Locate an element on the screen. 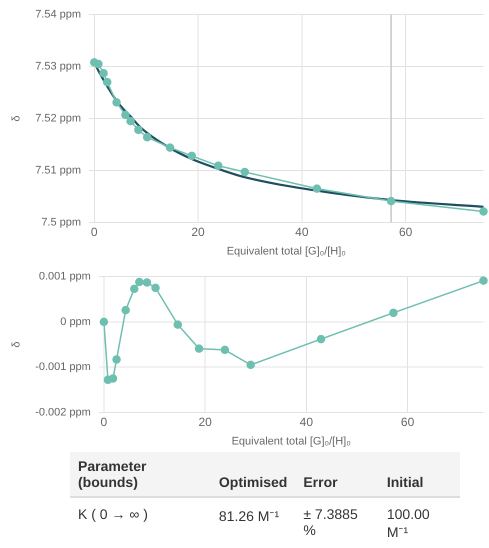 The width and height of the screenshot is (489, 548). y-tick-label: 0.001 ppm is located at coordinates (64, 276).